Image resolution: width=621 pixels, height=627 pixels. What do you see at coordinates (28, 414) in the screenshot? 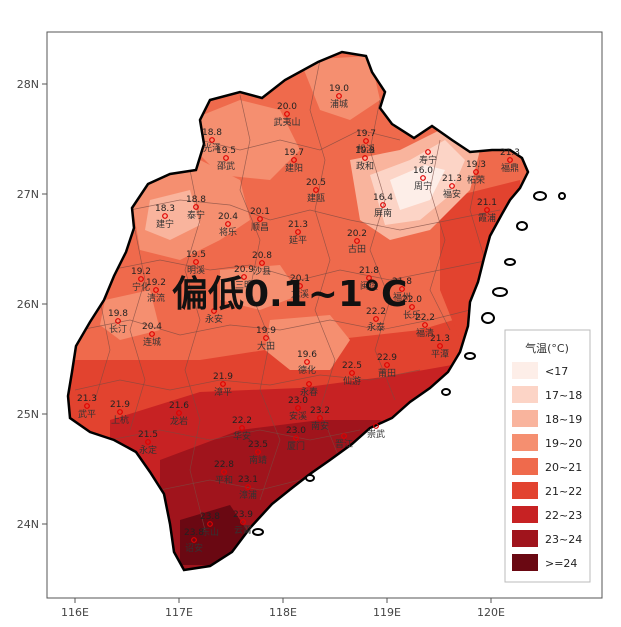
I see `y-tick-label: 25N` at bounding box center [28, 414].